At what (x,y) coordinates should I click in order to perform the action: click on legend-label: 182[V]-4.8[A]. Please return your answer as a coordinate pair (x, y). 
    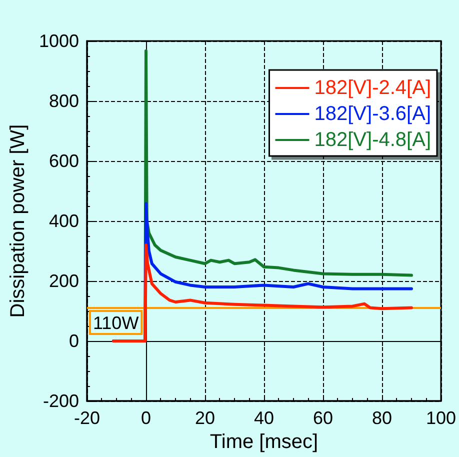
    Looking at the image, I should click on (373, 140).